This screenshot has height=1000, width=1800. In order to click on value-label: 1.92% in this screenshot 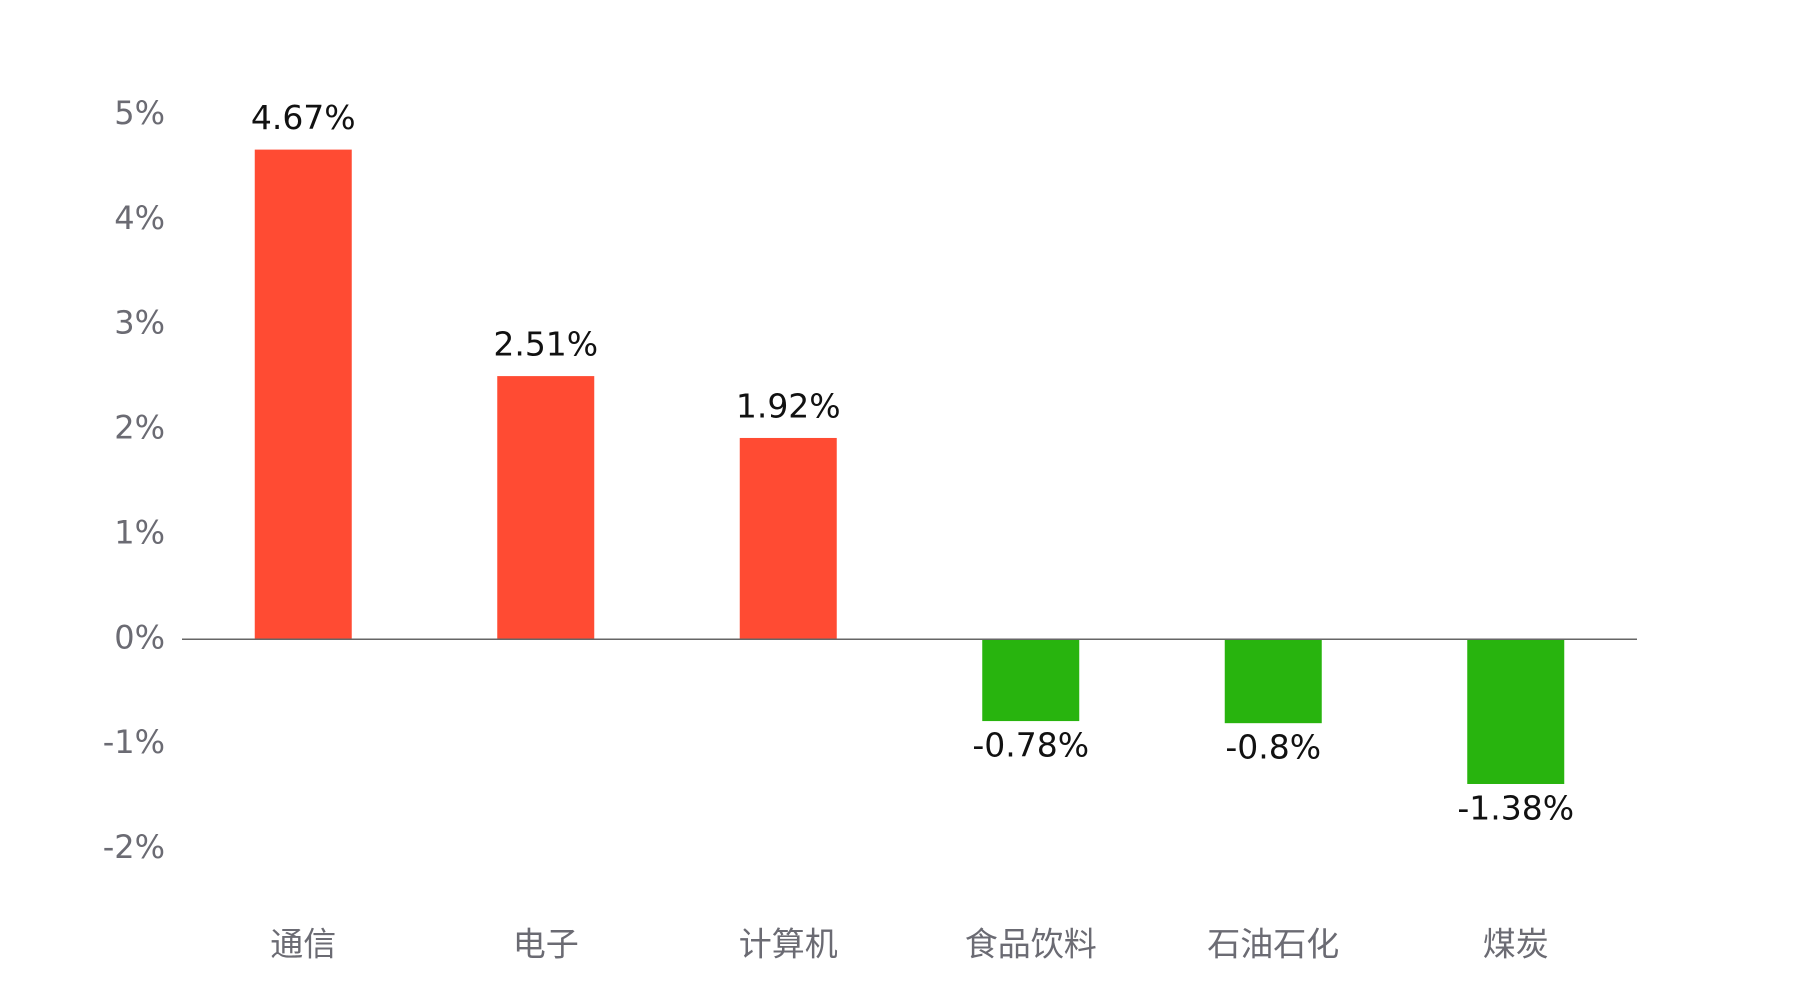, I will do `click(788, 405)`.